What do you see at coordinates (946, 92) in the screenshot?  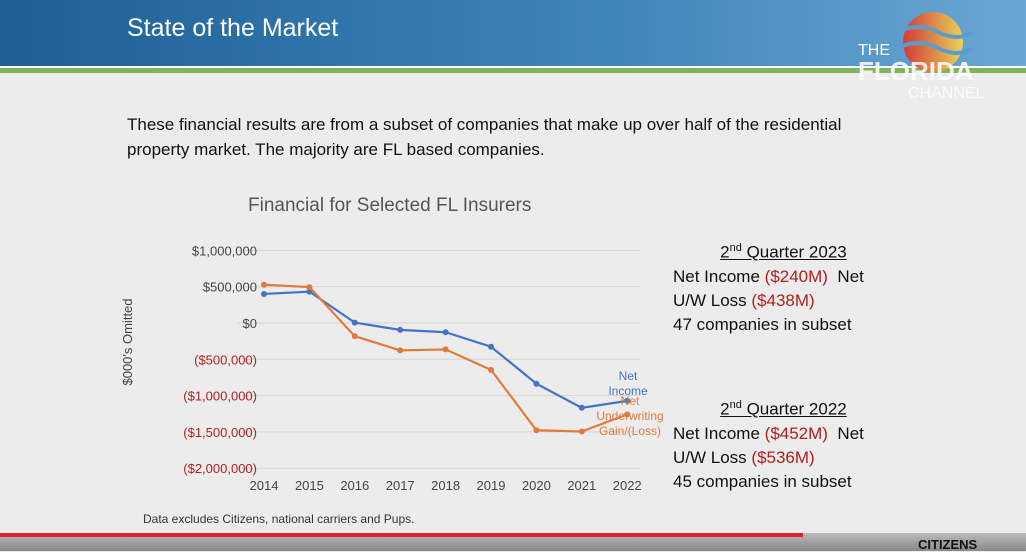 I see `svg-text: CHANNEL` at bounding box center [946, 92].